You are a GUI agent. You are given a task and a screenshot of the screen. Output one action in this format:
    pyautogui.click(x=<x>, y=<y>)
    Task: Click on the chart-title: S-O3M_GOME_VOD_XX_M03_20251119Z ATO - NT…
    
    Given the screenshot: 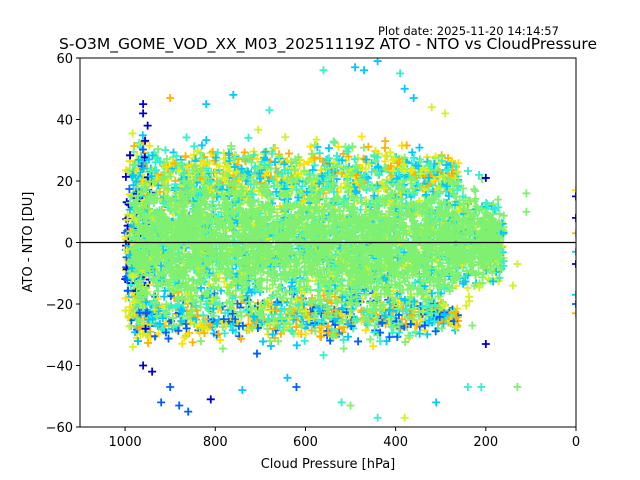 What is the action you would take?
    pyautogui.click(x=328, y=44)
    